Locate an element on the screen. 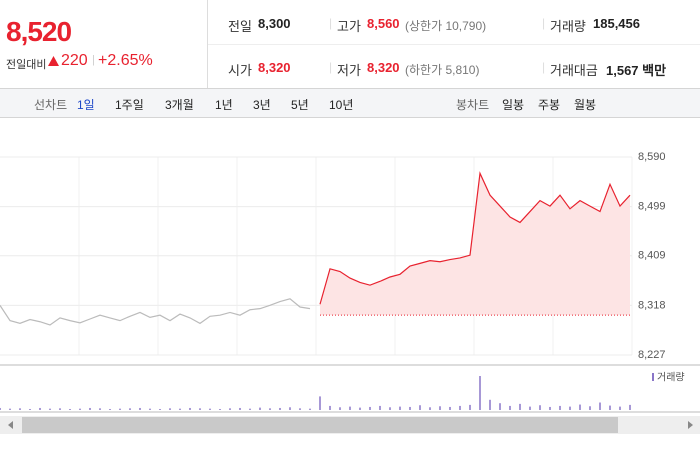 The height and width of the screenshot is (450, 700). toolbar-label: 봉차트 is located at coordinates (473, 105).